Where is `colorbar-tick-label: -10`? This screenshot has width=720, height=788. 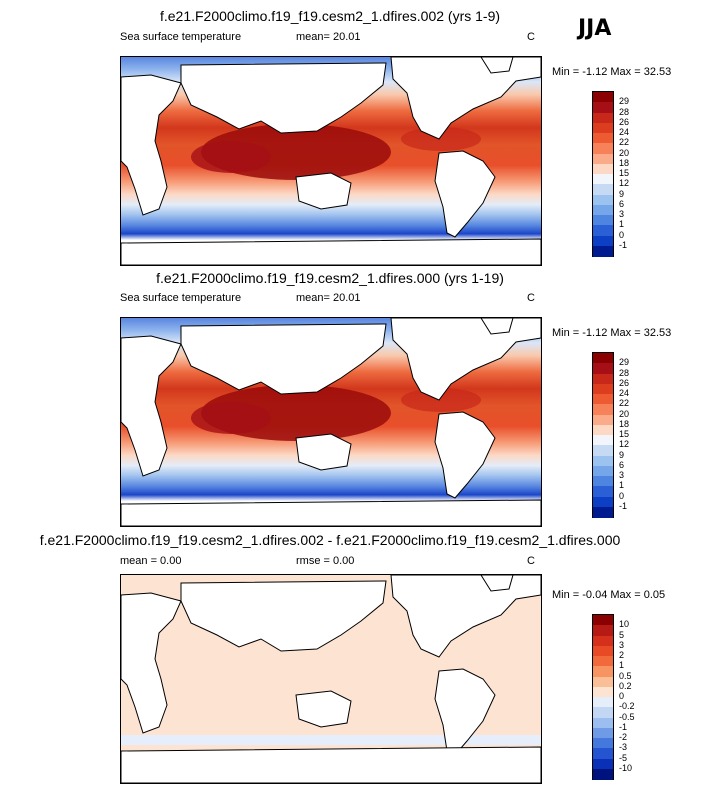 colorbar-tick-label: -10 is located at coordinates (626, 767).